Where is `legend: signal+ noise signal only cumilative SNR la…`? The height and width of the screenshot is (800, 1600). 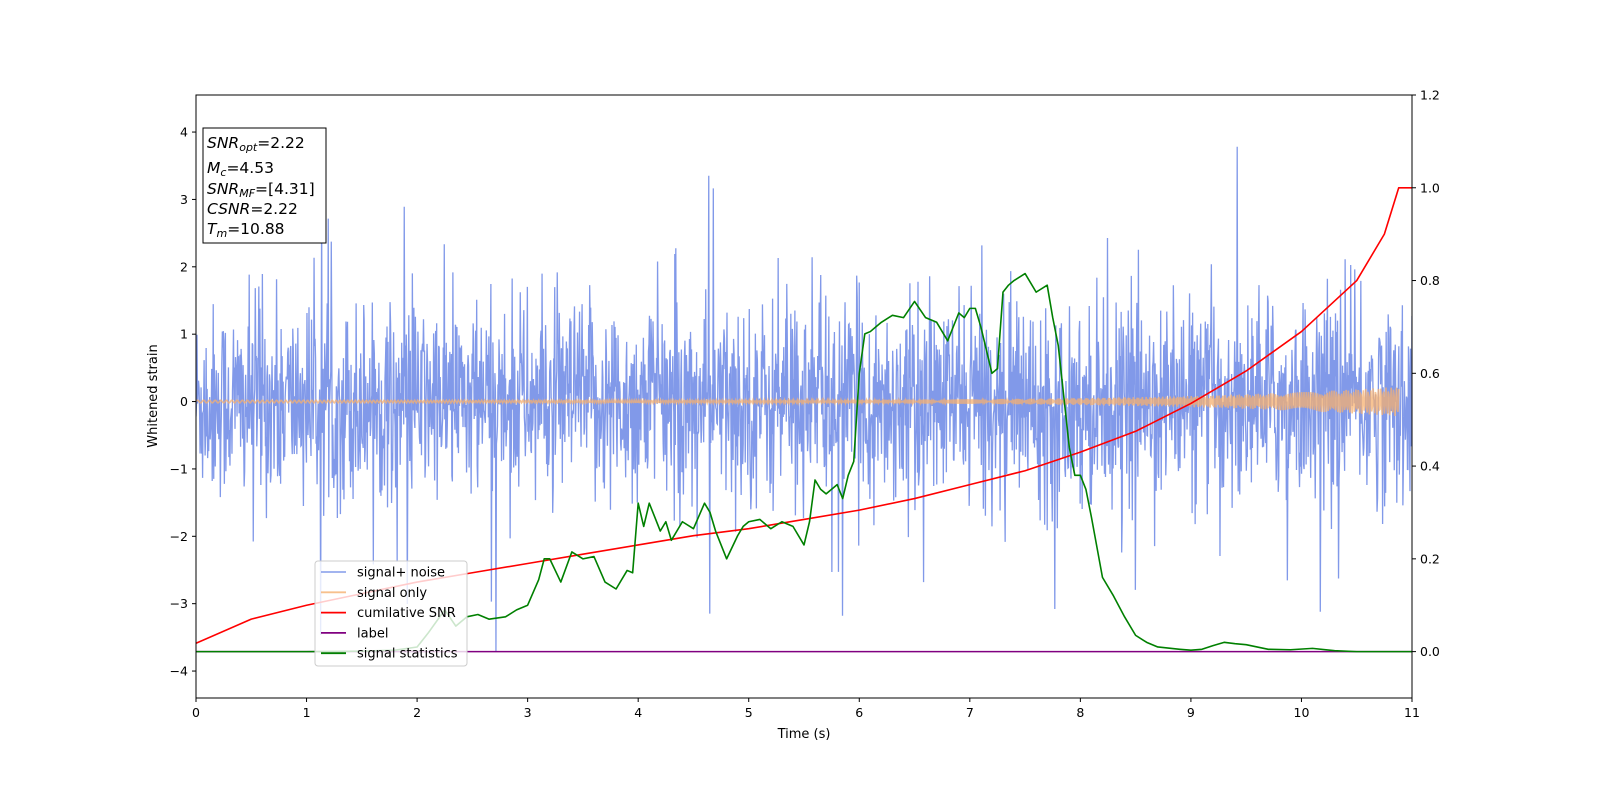
legend: signal+ noise signal only cumilative SNR la… is located at coordinates (391, 613).